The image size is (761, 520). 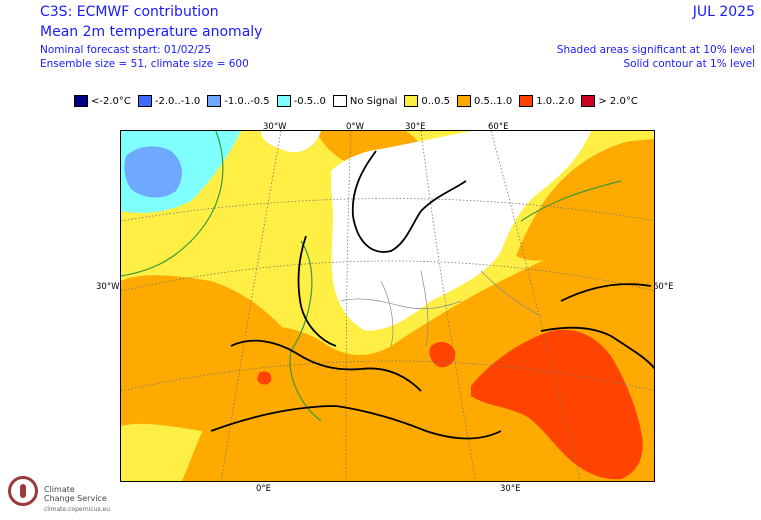 I want to click on legend-label: -0.5..0, so click(x=309, y=101).